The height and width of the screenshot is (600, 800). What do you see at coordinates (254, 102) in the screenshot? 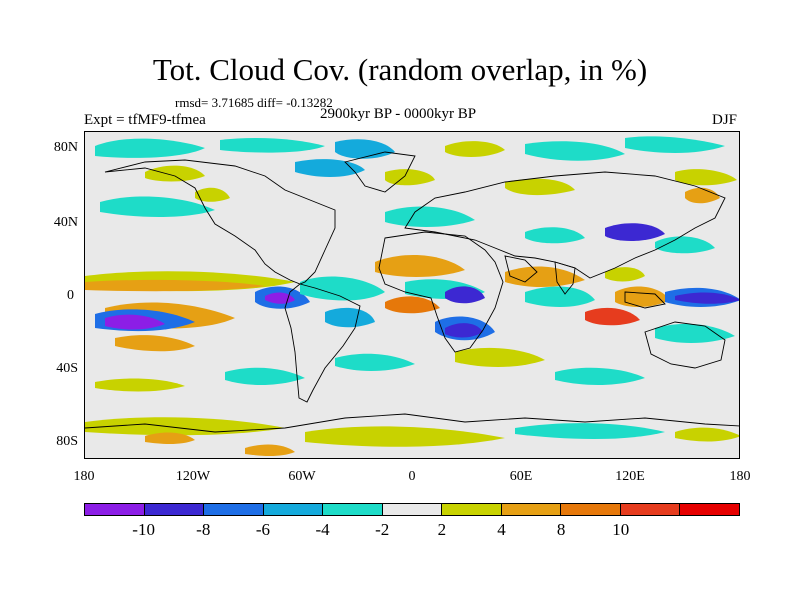
I see `stats-text: rmsd= 3.71685 diff= -0.13282` at bounding box center [254, 102].